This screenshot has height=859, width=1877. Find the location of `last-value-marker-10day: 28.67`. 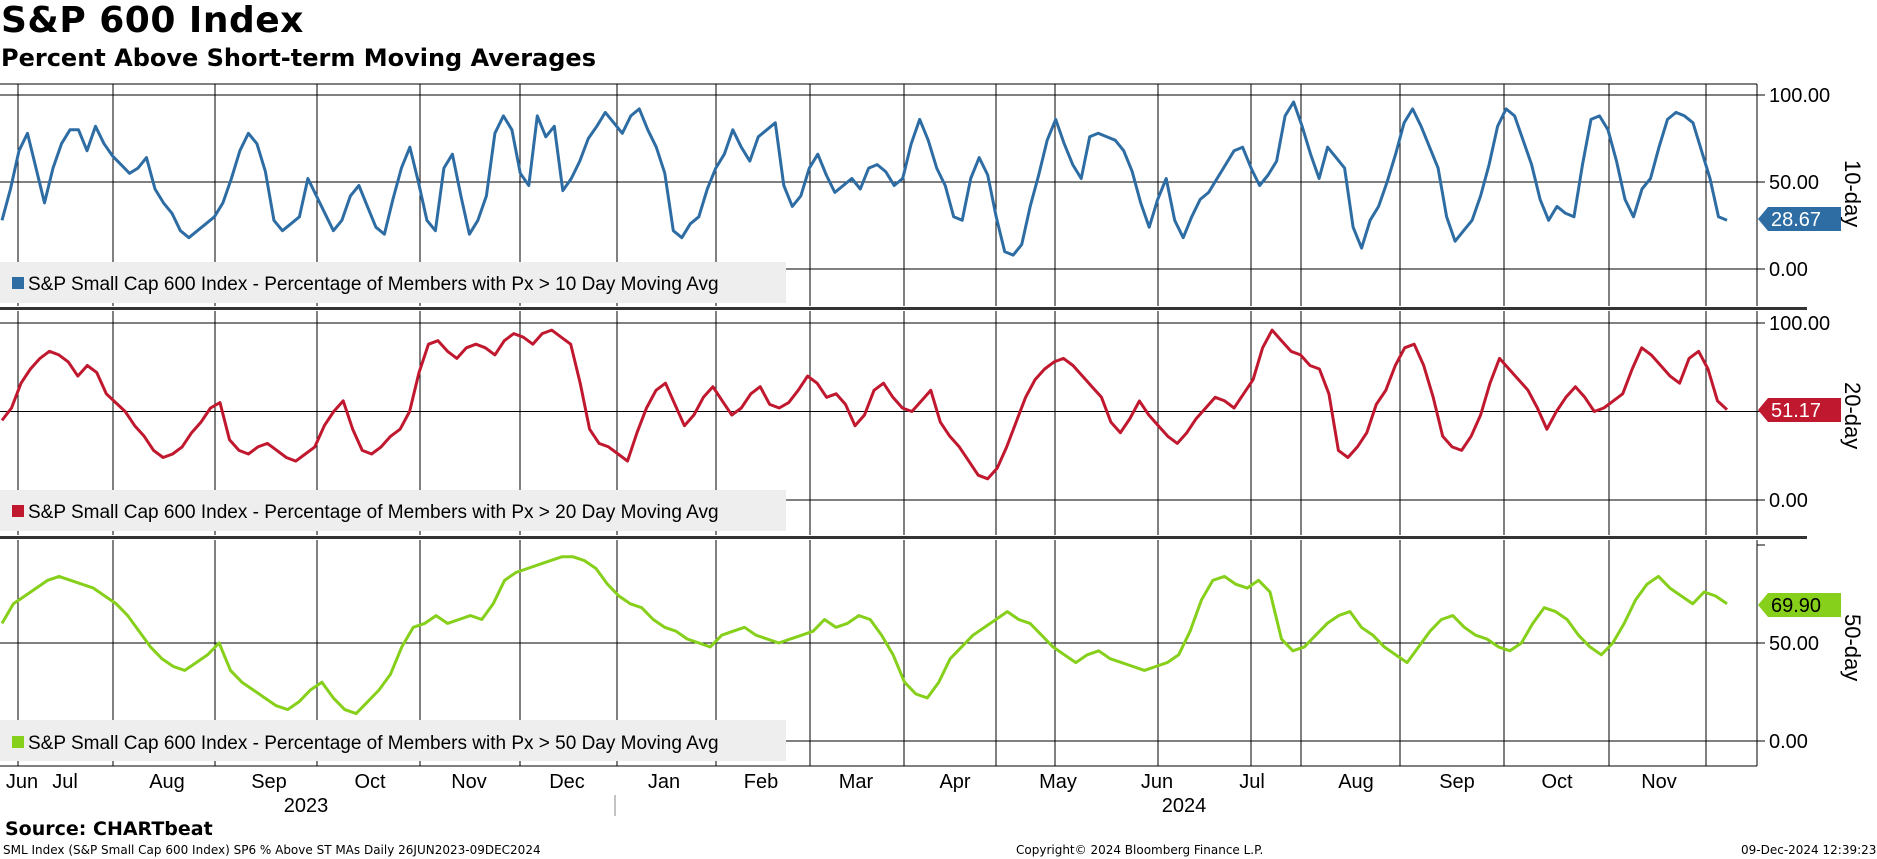

last-value-marker-10day: 28.67 is located at coordinates (1799, 219).